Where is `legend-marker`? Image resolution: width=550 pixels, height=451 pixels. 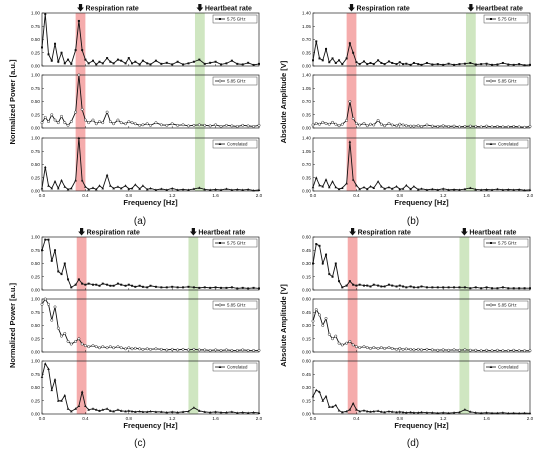 legend-marker is located at coordinates (220, 366).